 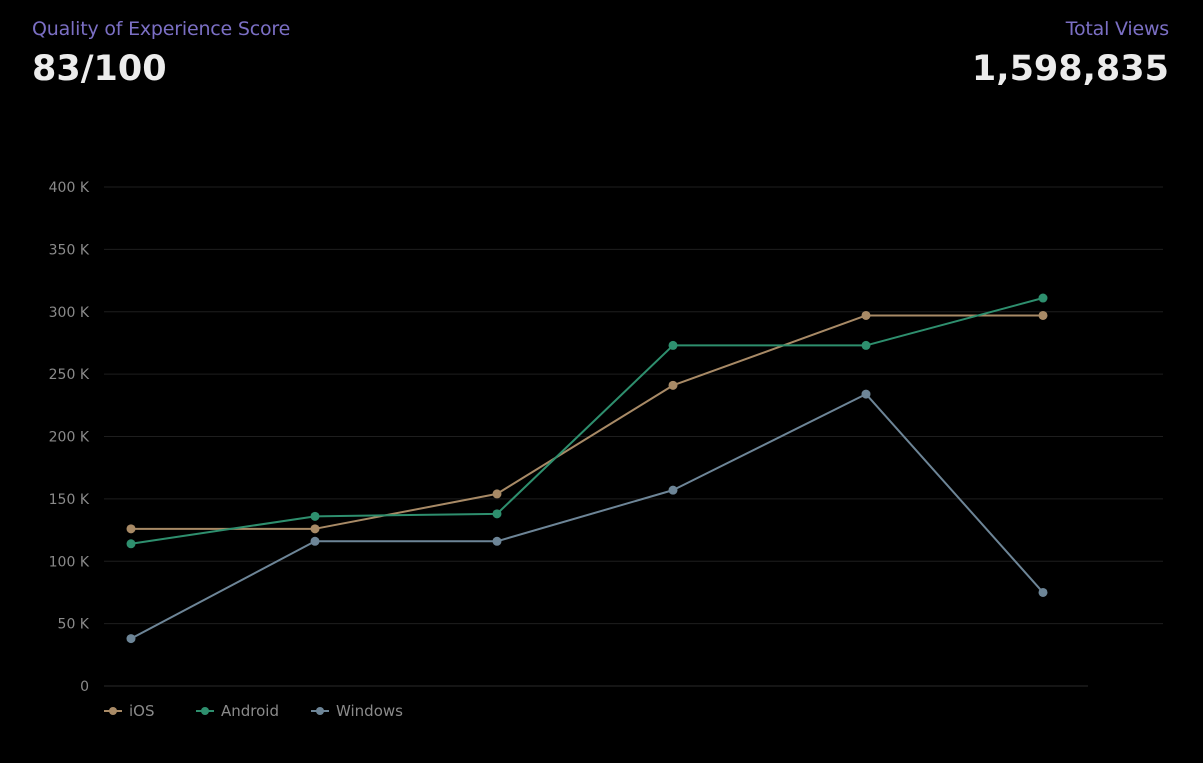 I want to click on y-tick-label: 100 K, so click(x=69, y=562).